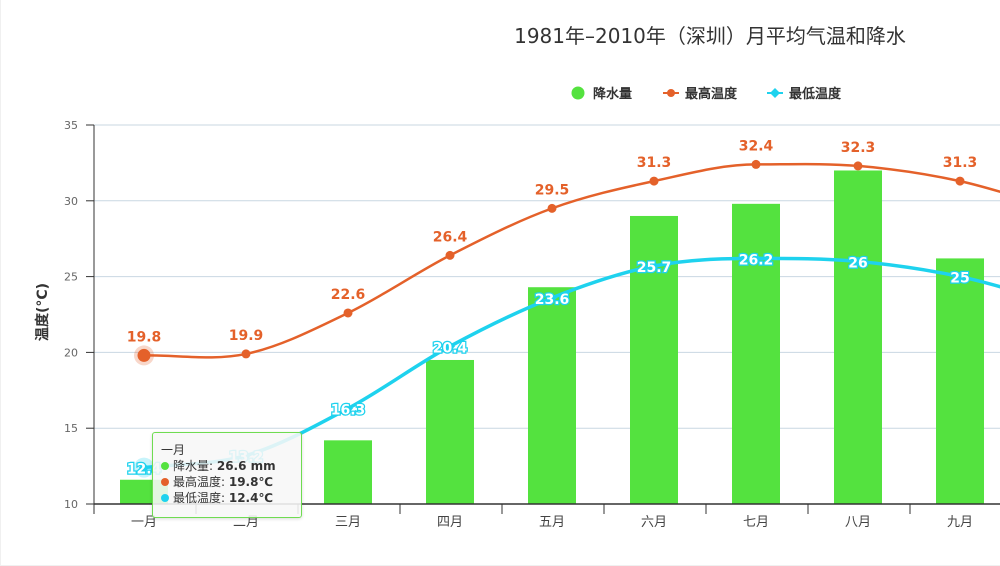  I want to click on min-temp-label: 23.6, so click(552, 300).